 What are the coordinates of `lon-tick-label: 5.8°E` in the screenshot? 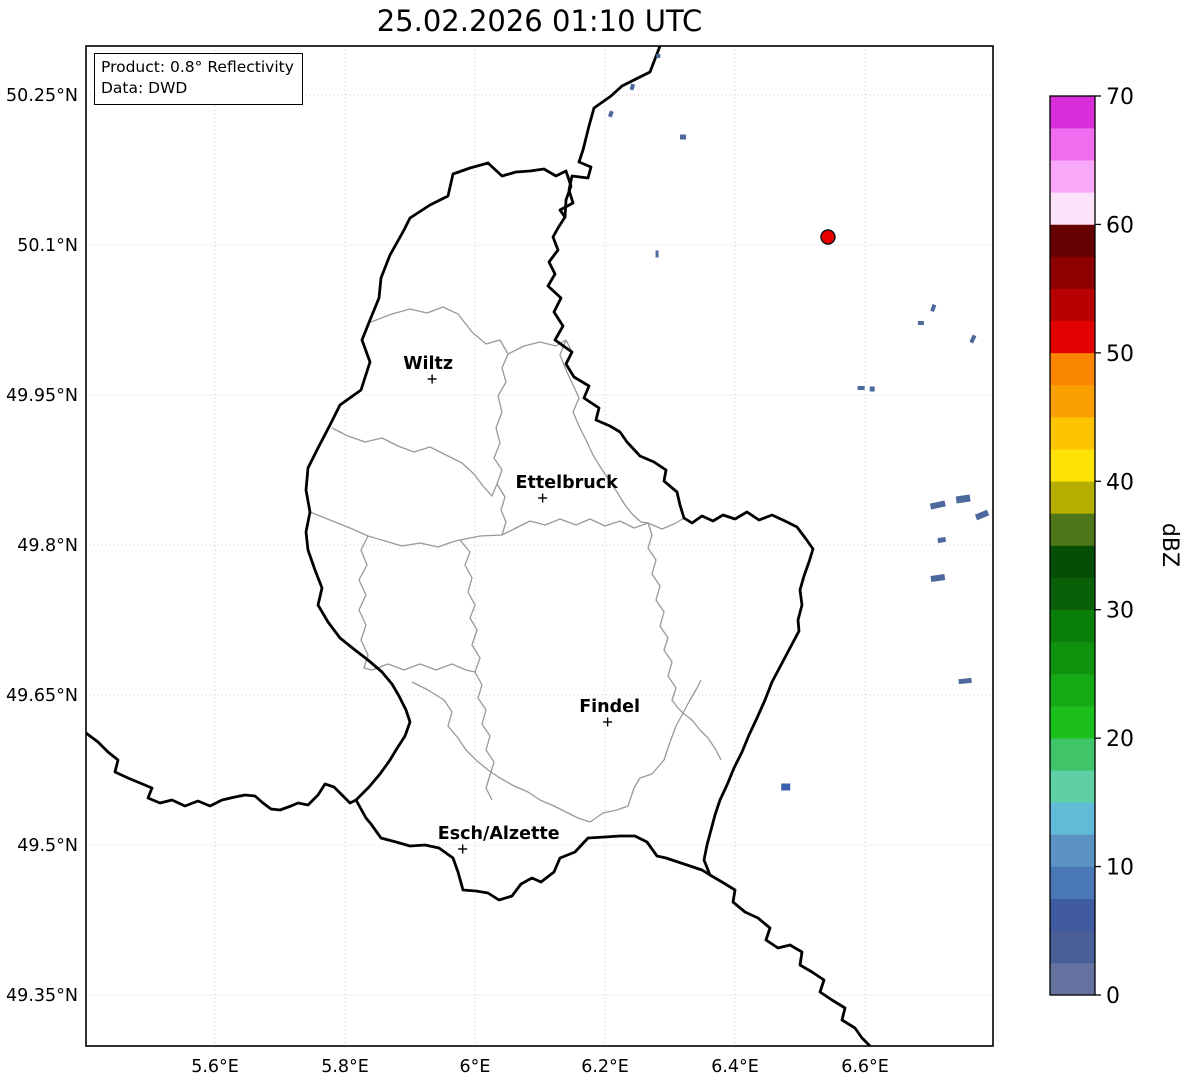 It's located at (345, 1067).